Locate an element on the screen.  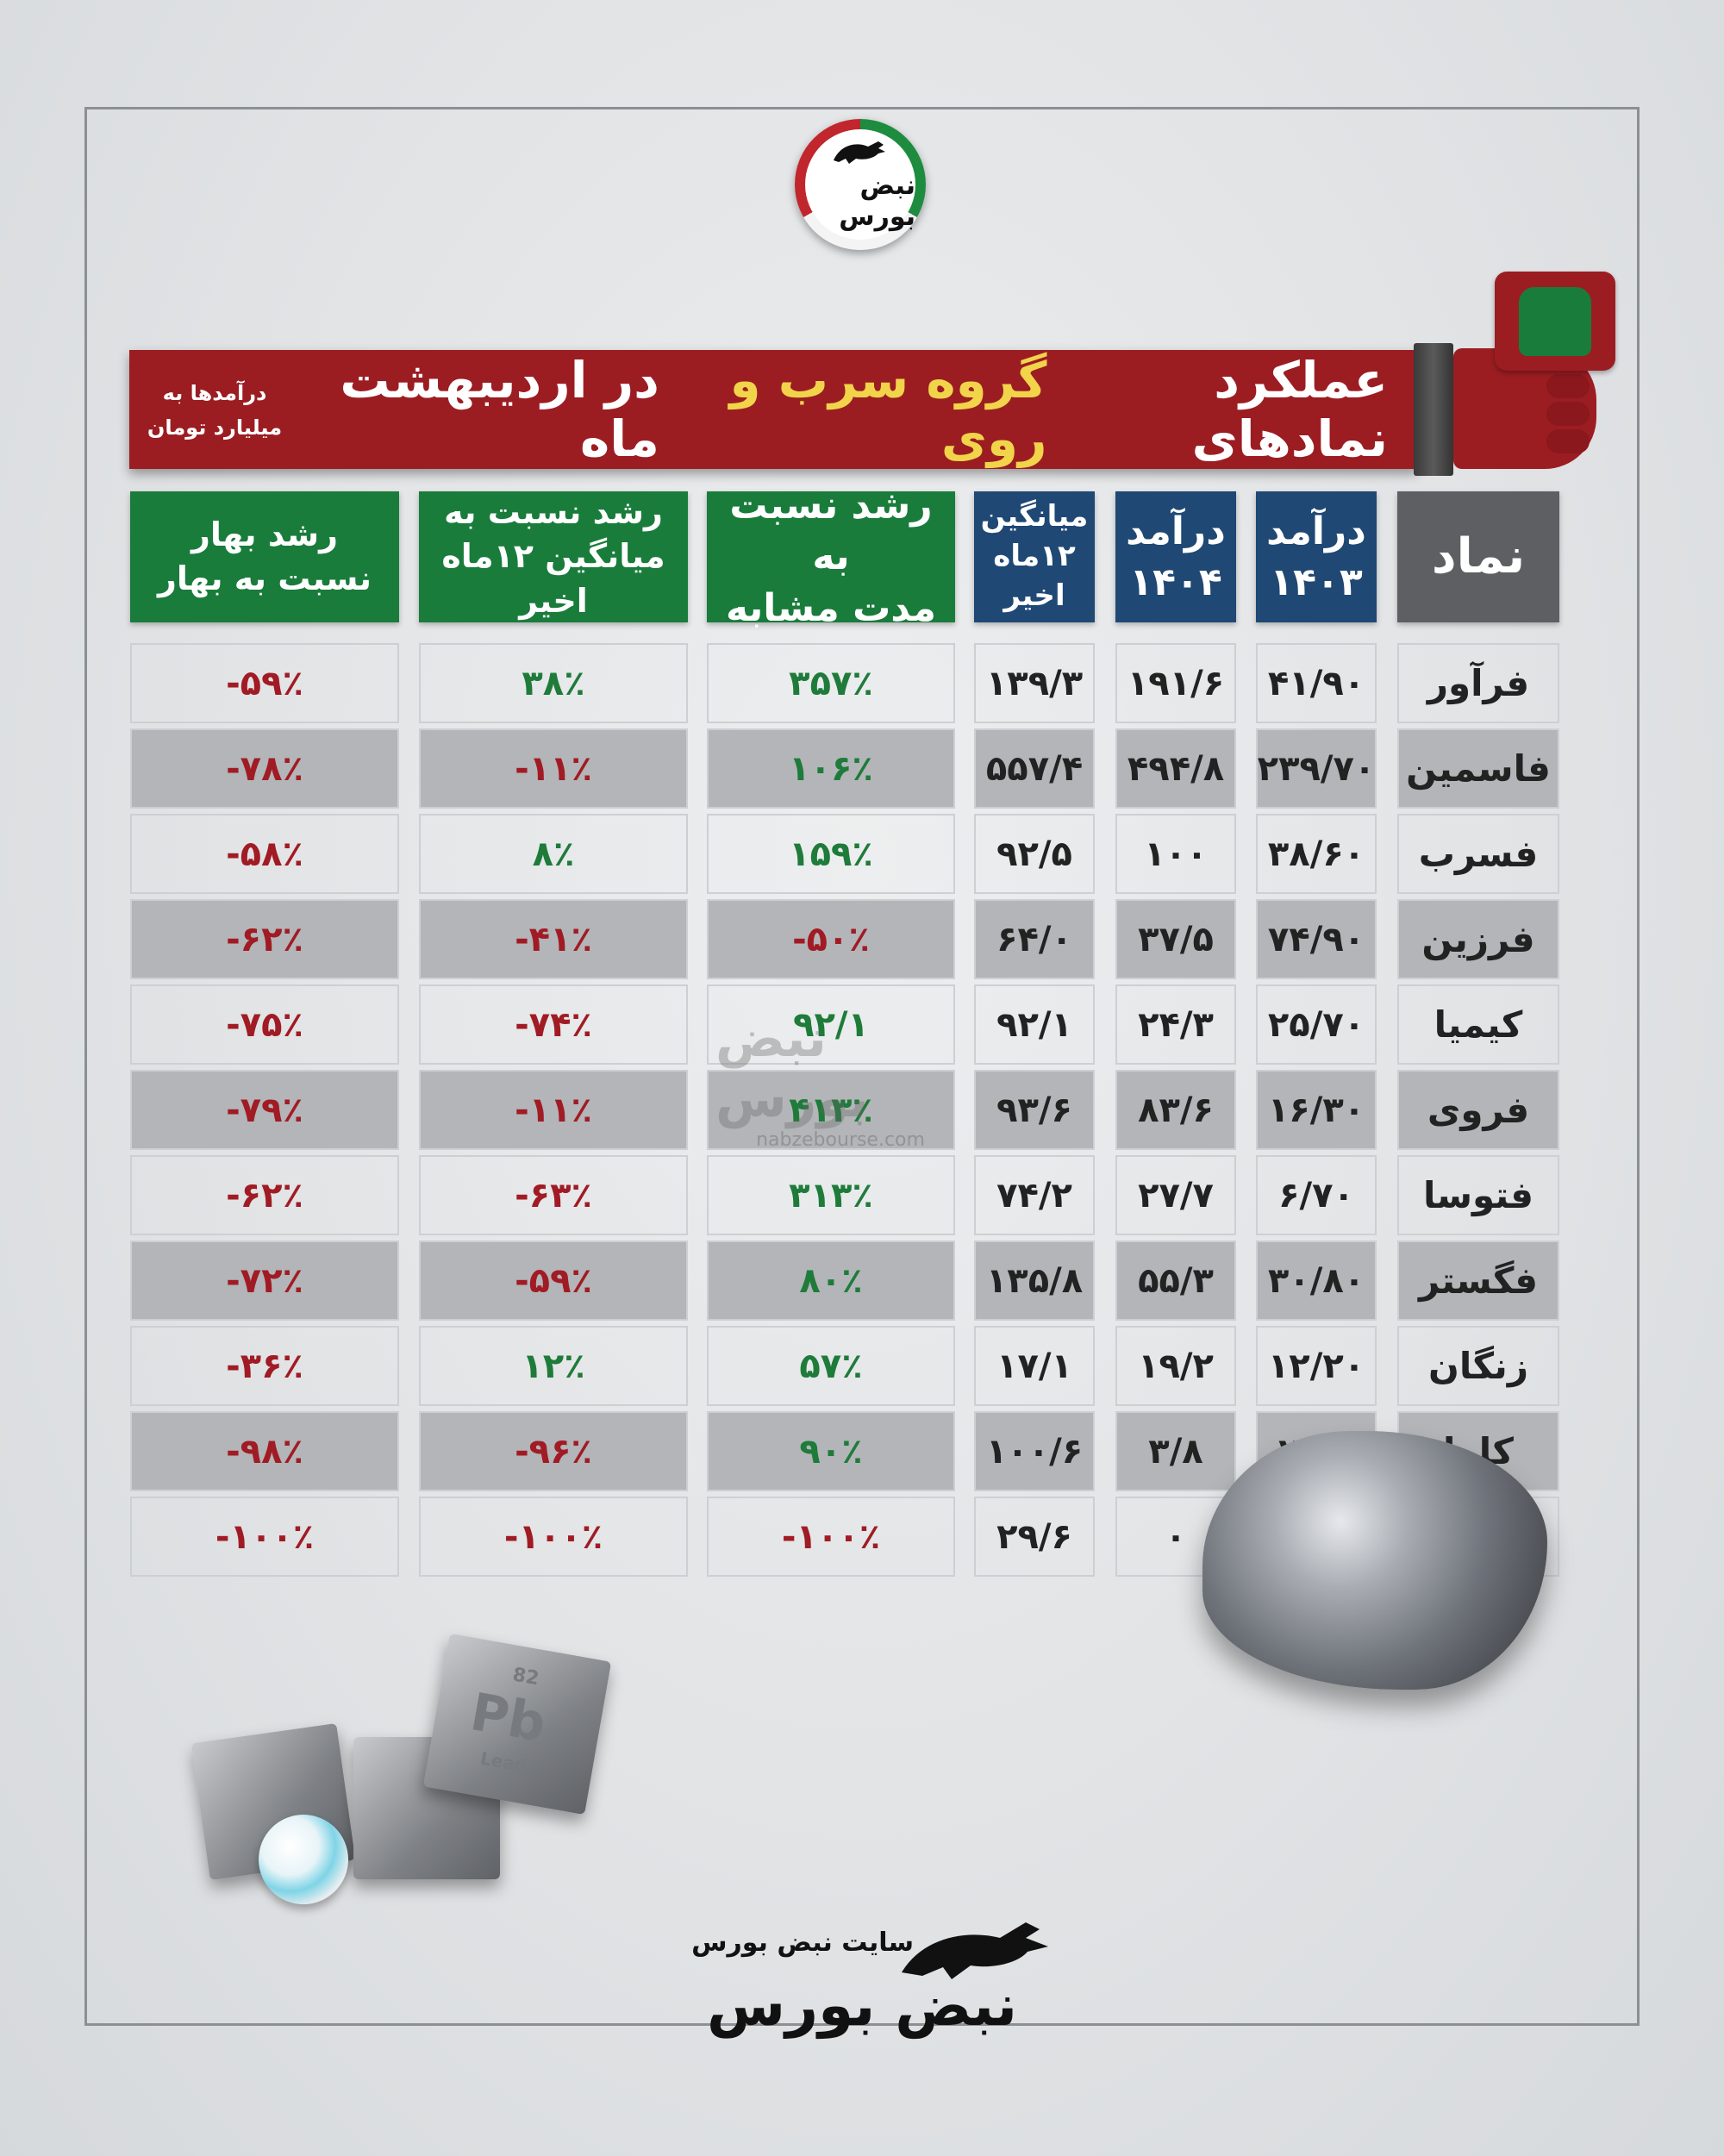
growth-value: ۴۱۳٪ is located at coordinates (831, 1110).